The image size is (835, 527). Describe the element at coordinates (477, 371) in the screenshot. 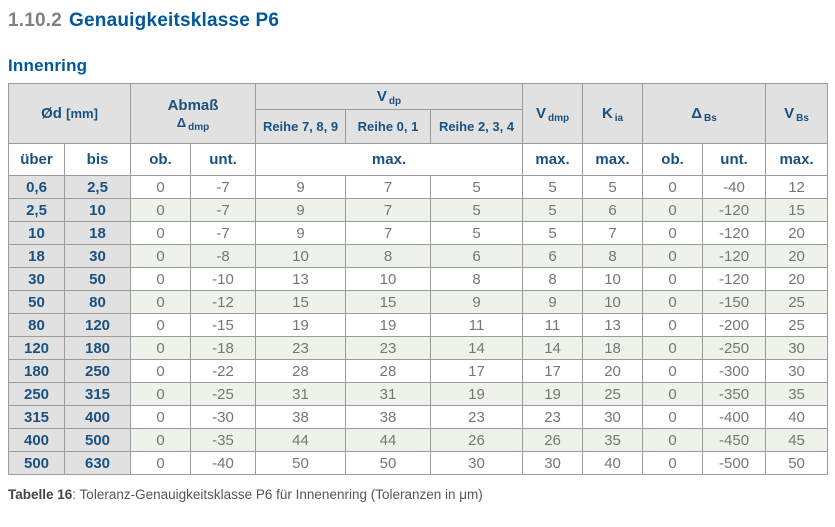

I see `tolerance-value-cell: 17` at that location.